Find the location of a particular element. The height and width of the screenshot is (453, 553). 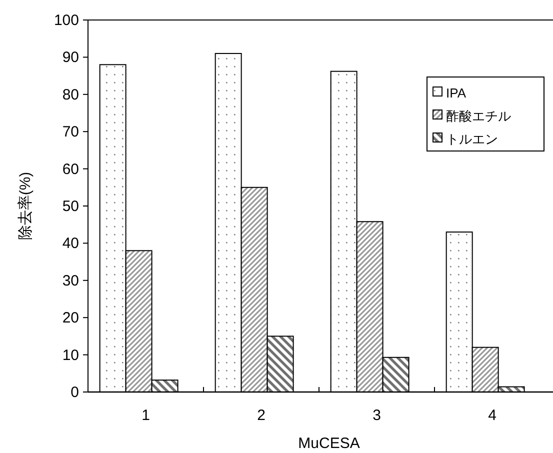

y-tick-label: 90 is located at coordinates (70, 57).